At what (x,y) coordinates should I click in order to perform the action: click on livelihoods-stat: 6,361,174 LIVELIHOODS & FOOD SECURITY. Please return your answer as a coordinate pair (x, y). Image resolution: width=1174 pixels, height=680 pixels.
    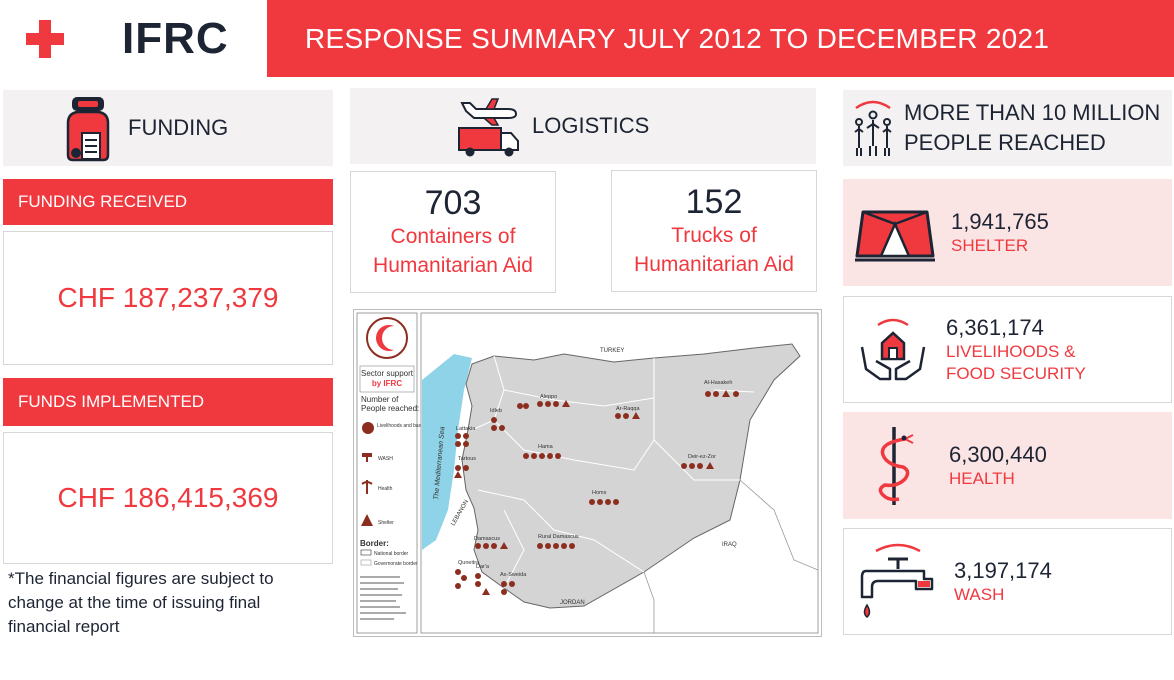
    Looking at the image, I should click on (1007, 349).